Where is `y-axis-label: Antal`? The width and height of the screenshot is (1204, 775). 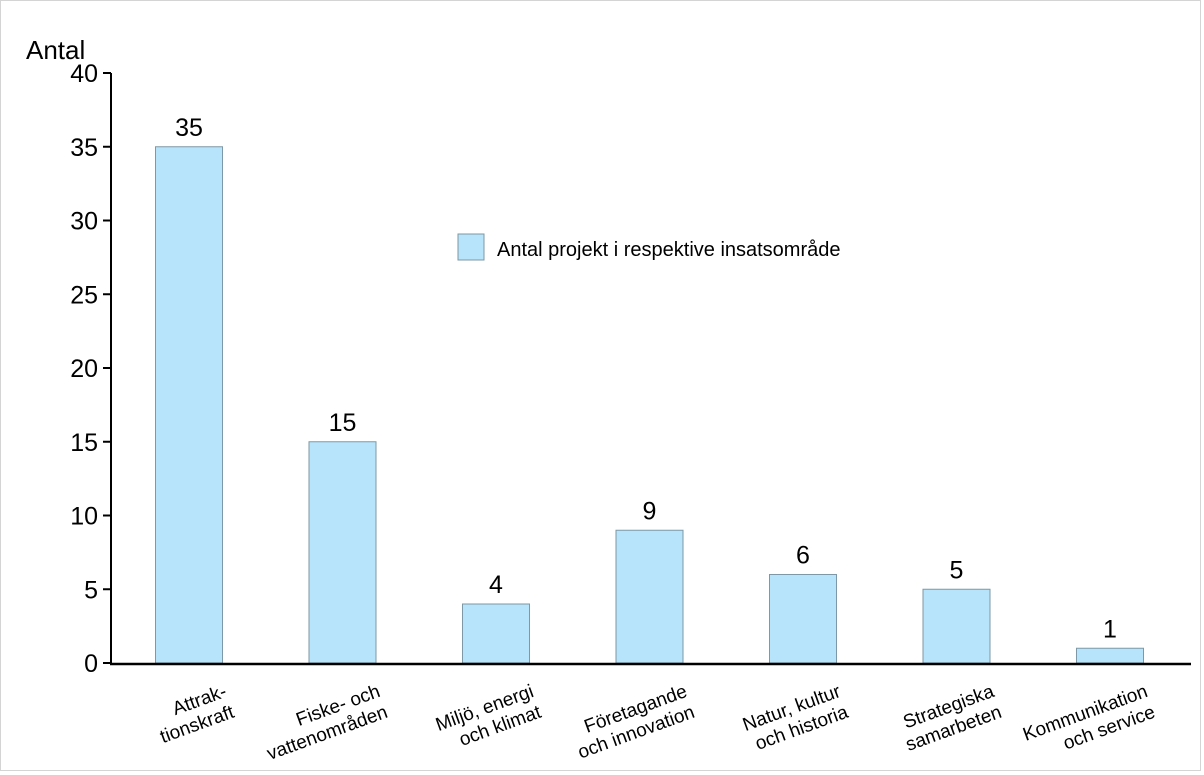 y-axis-label: Antal is located at coordinates (55, 50).